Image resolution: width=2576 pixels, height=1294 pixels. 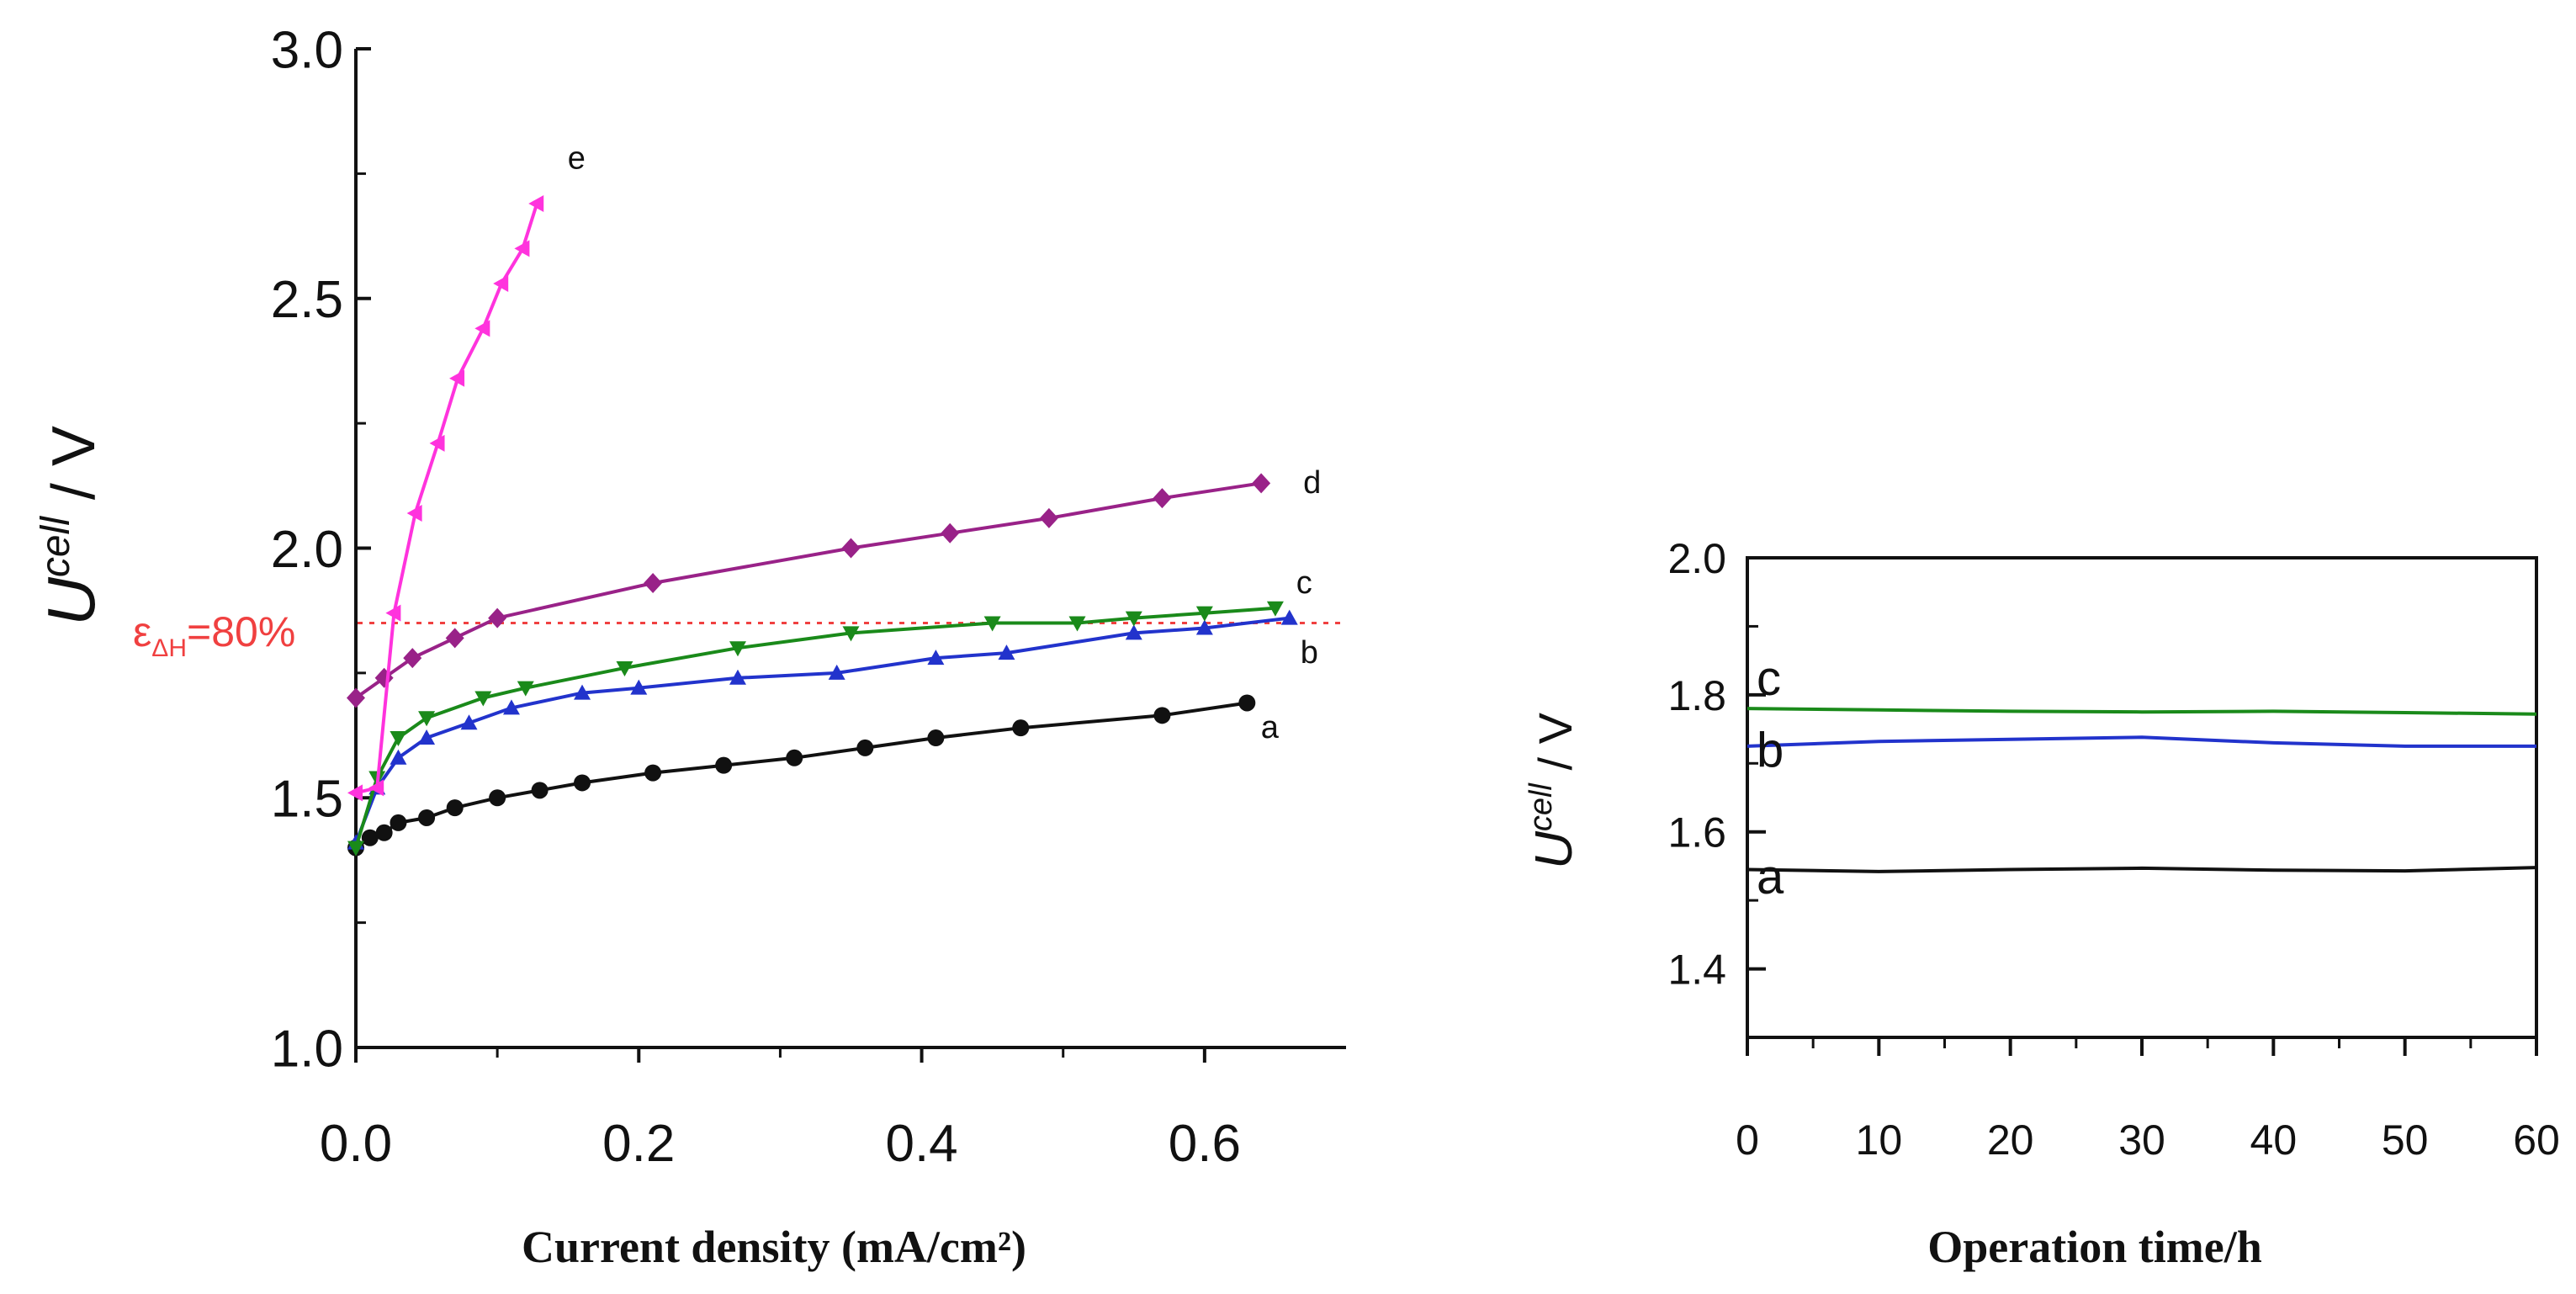 What do you see at coordinates (1304, 583) in the screenshot?
I see `left-series-label-c: c` at bounding box center [1304, 583].